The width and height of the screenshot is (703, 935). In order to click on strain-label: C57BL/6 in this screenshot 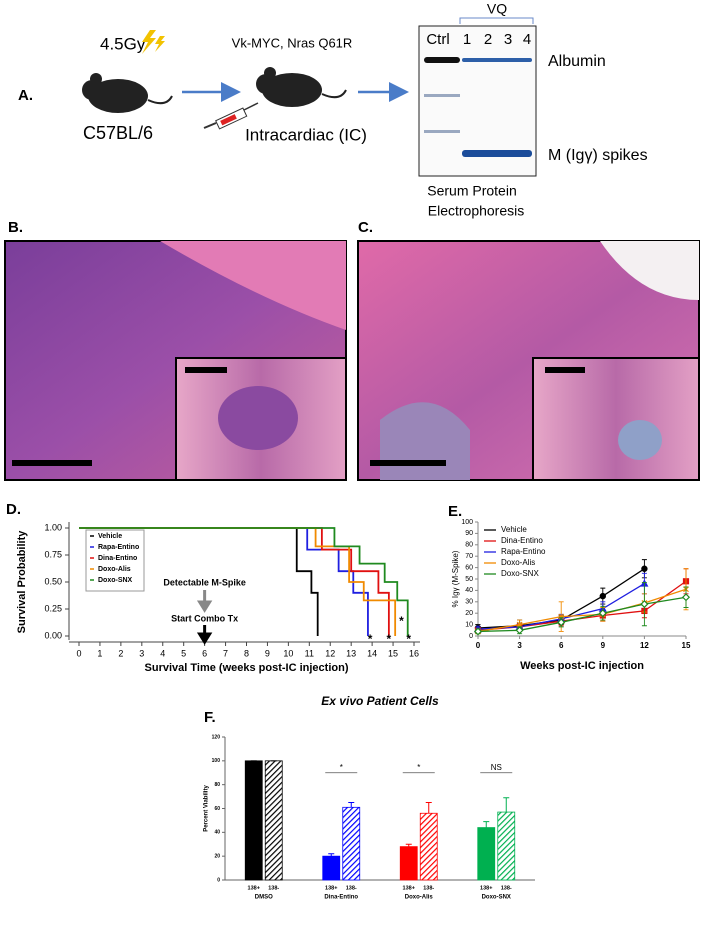, I will do `click(118, 133)`.